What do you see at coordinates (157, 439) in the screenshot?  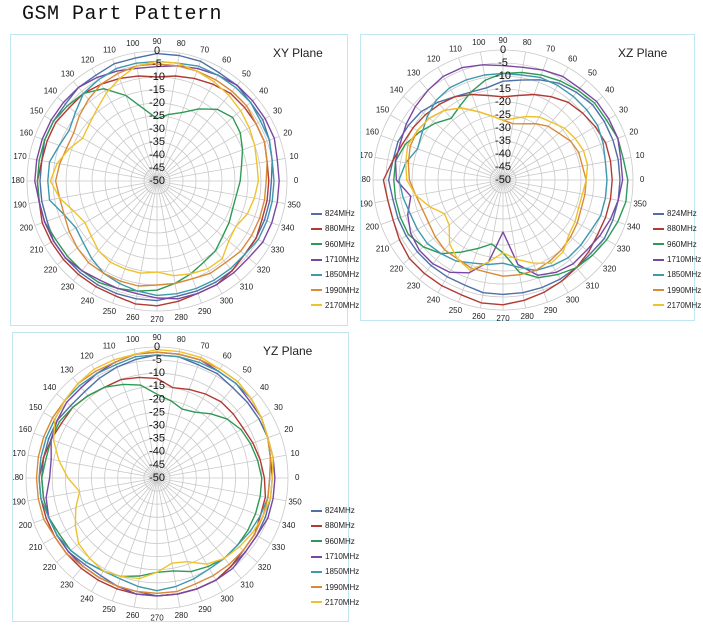 I see `radial-tick-label: -35` at bounding box center [157, 439].